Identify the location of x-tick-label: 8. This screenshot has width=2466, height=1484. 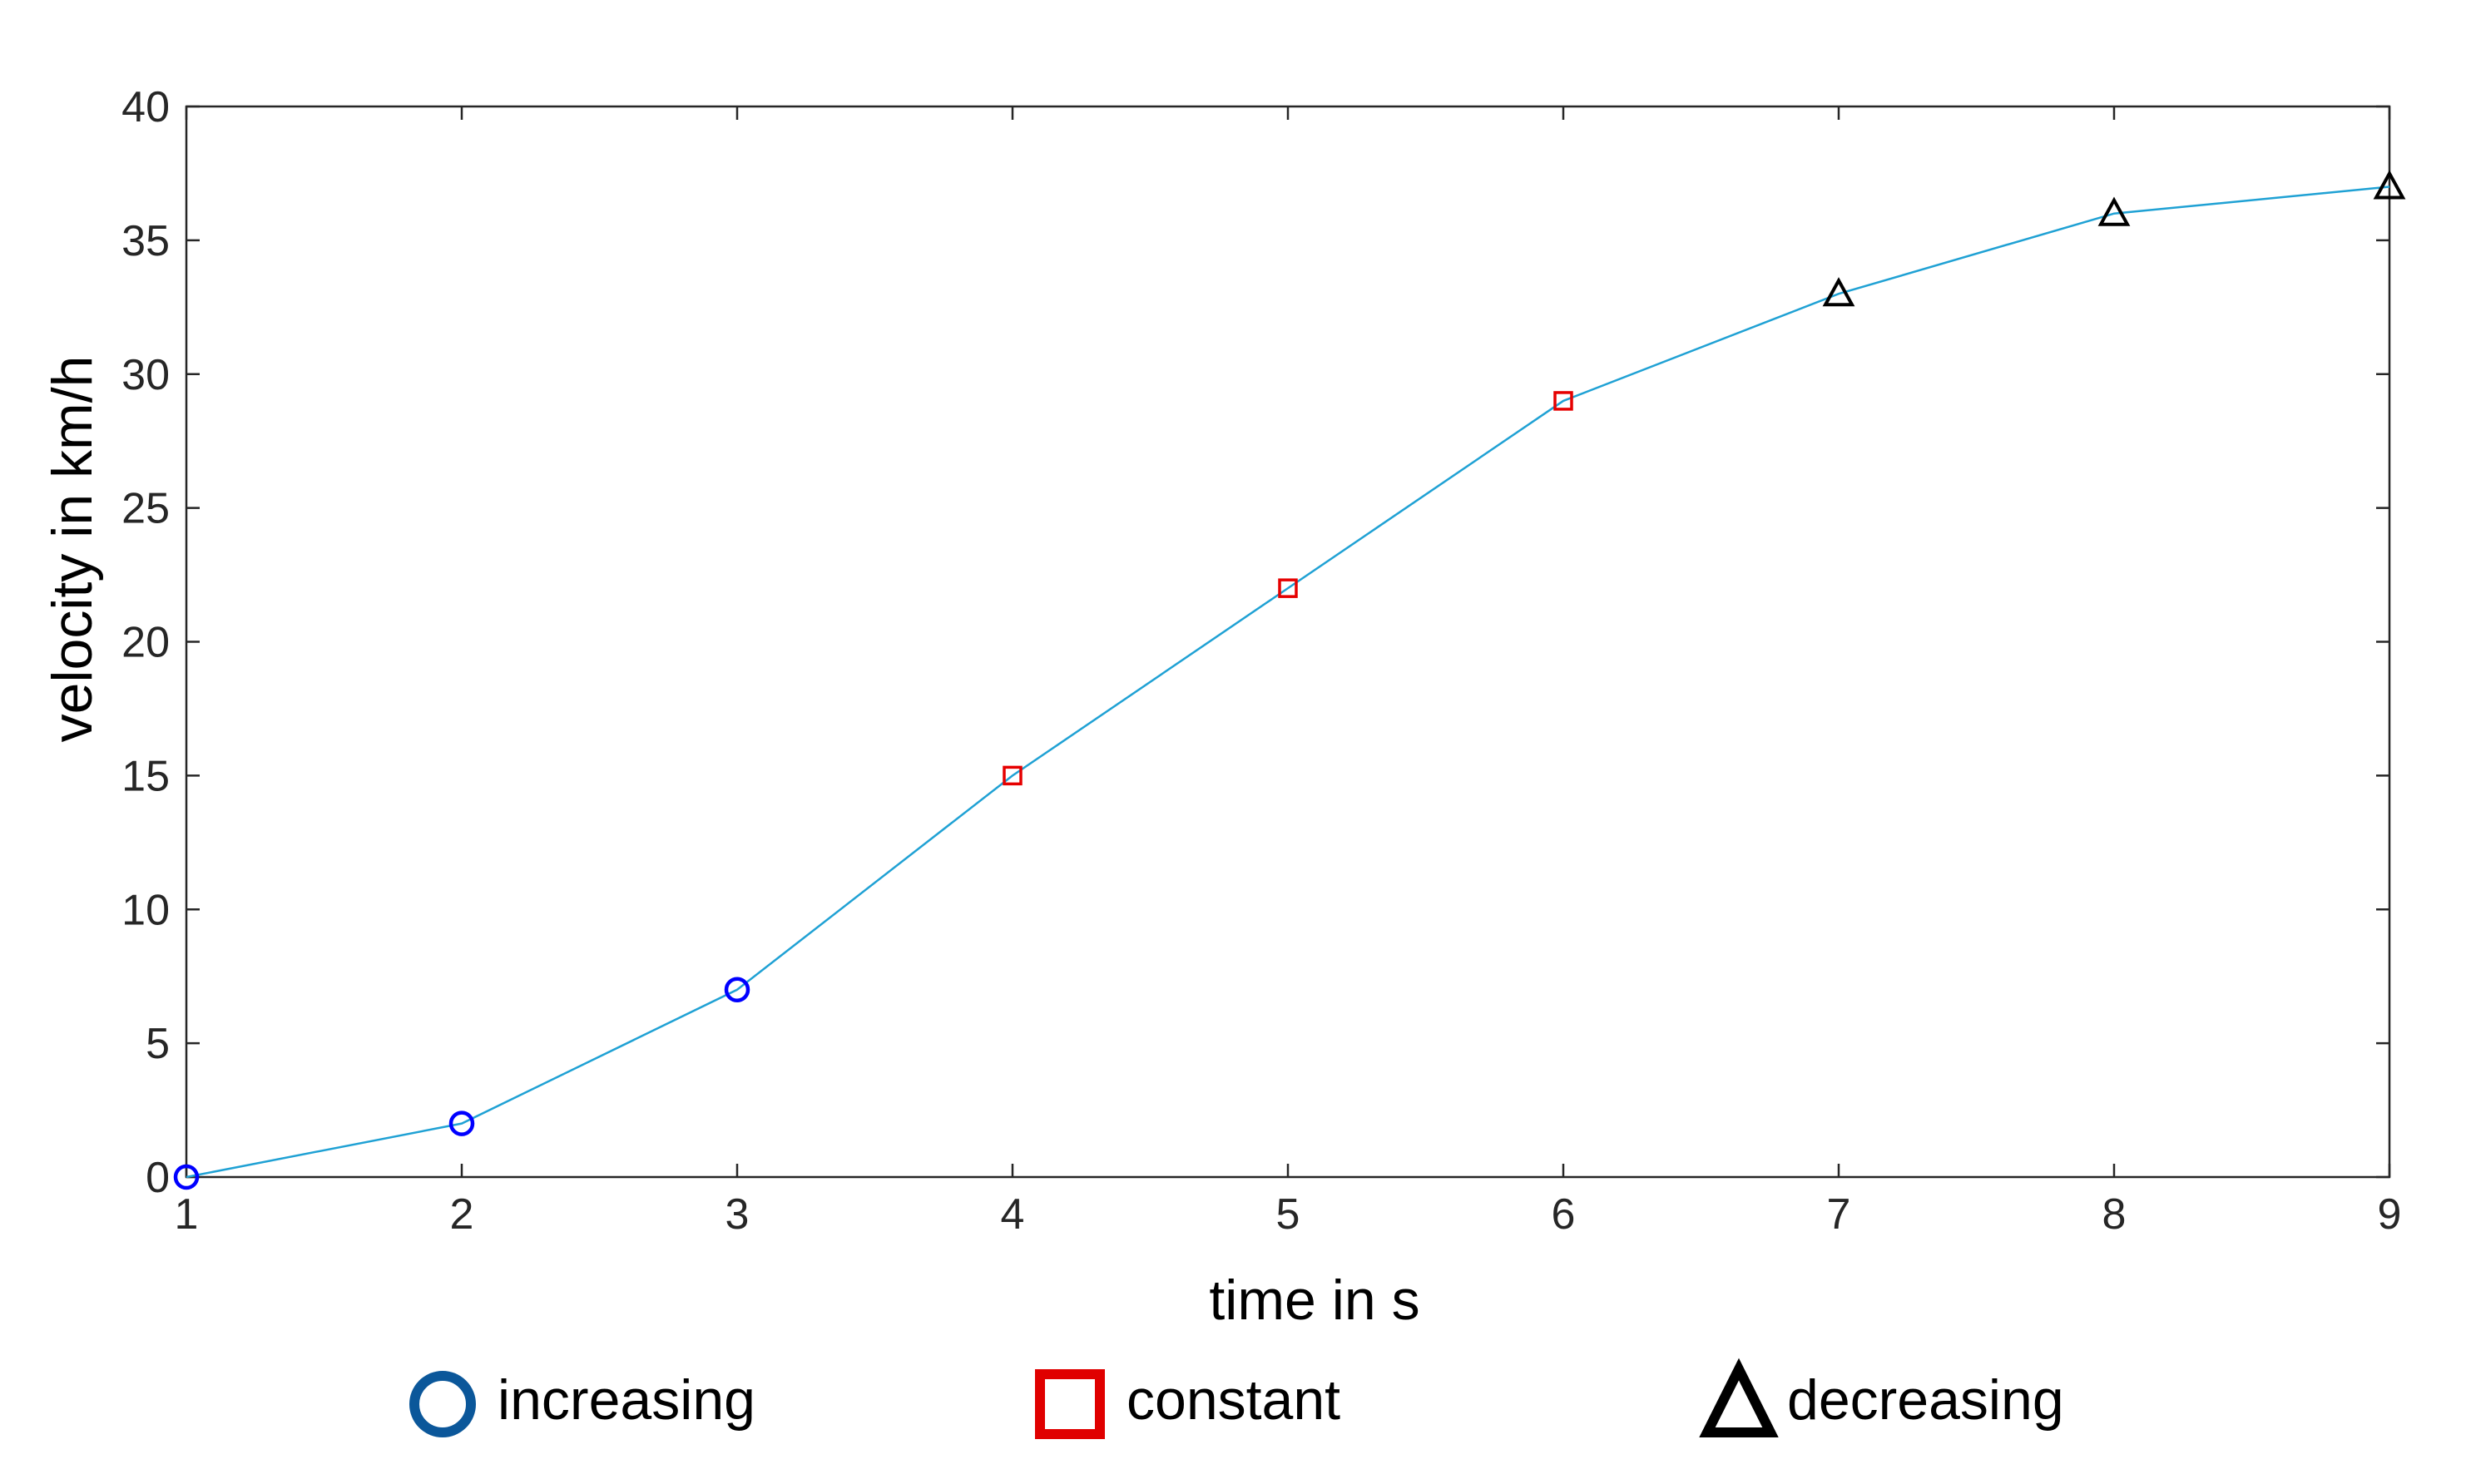
(2115, 1214).